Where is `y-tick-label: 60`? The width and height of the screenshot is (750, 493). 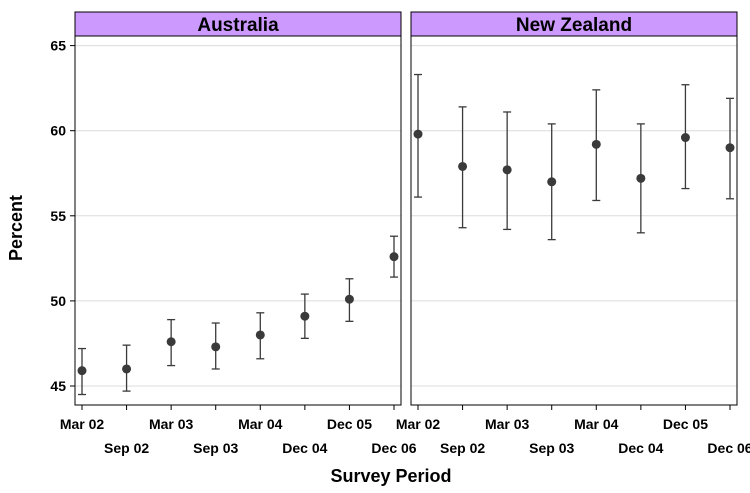 y-tick-label: 60 is located at coordinates (58, 131).